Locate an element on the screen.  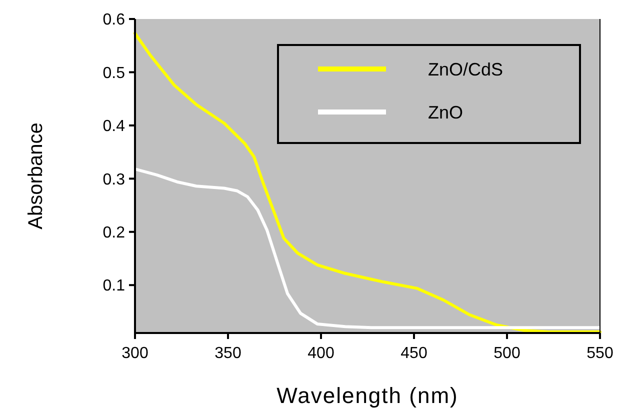
y-tick-label: 0.3 is located at coordinates (114, 179).